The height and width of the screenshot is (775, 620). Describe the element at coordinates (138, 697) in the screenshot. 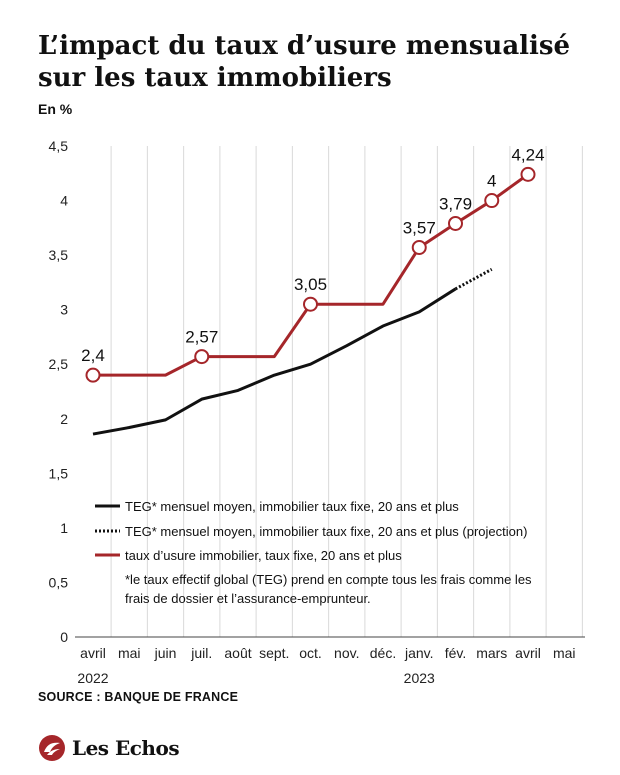

I see `source-note: SOURCE : BANQUE DE FRANCE` at that location.